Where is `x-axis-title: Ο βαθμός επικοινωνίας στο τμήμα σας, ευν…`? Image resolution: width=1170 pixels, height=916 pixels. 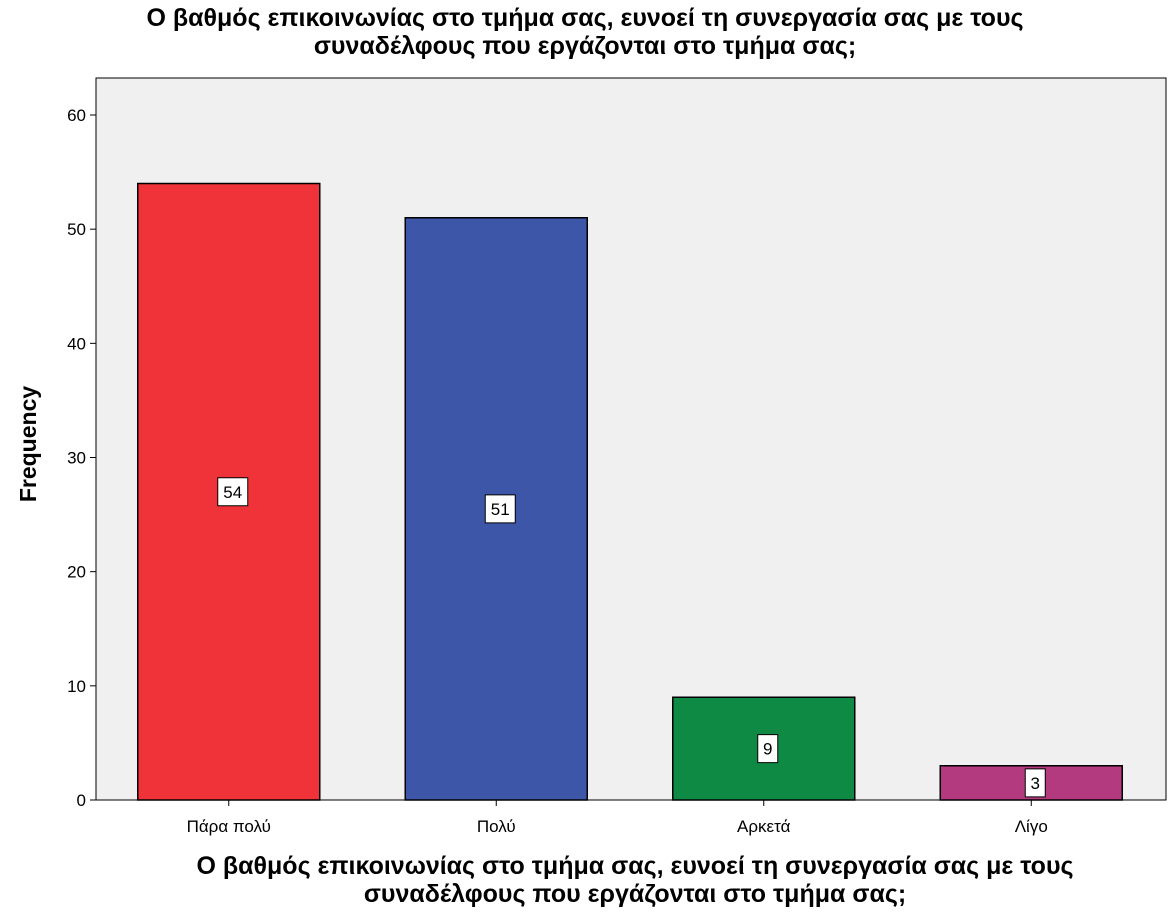 x-axis-title: Ο βαθμός επικοινωνίας στο τμήμα σας, ευν… is located at coordinates (635, 880).